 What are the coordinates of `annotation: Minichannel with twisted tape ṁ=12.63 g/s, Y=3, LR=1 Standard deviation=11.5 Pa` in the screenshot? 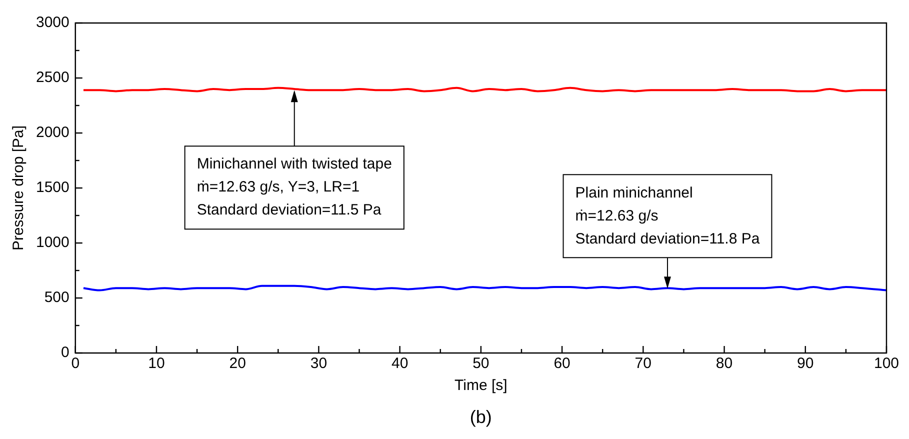 It's located at (294, 187).